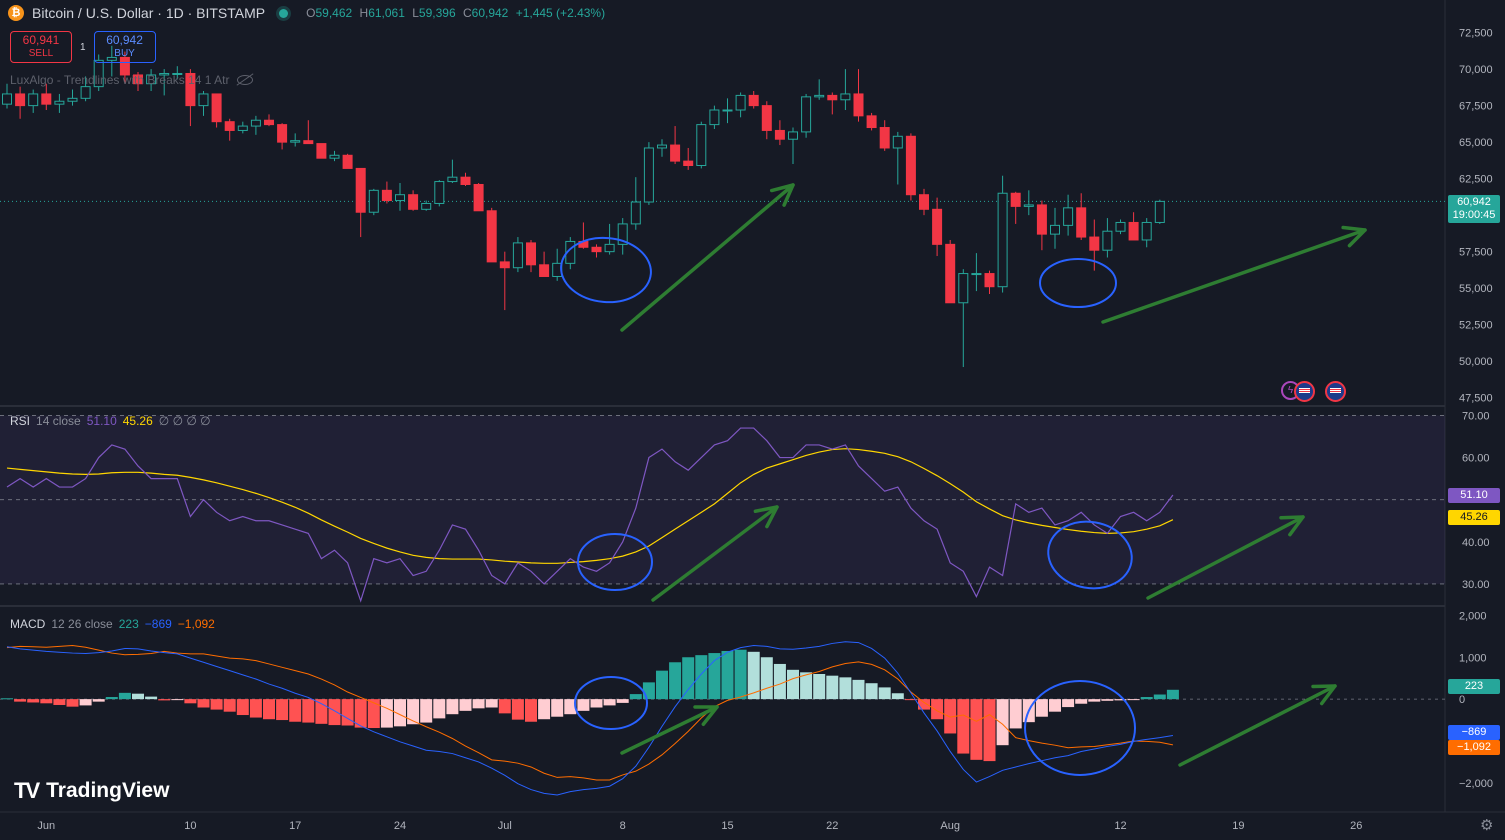 The height and width of the screenshot is (840, 1505). I want to click on rsi-tick-label: 70.00, so click(1476, 416).